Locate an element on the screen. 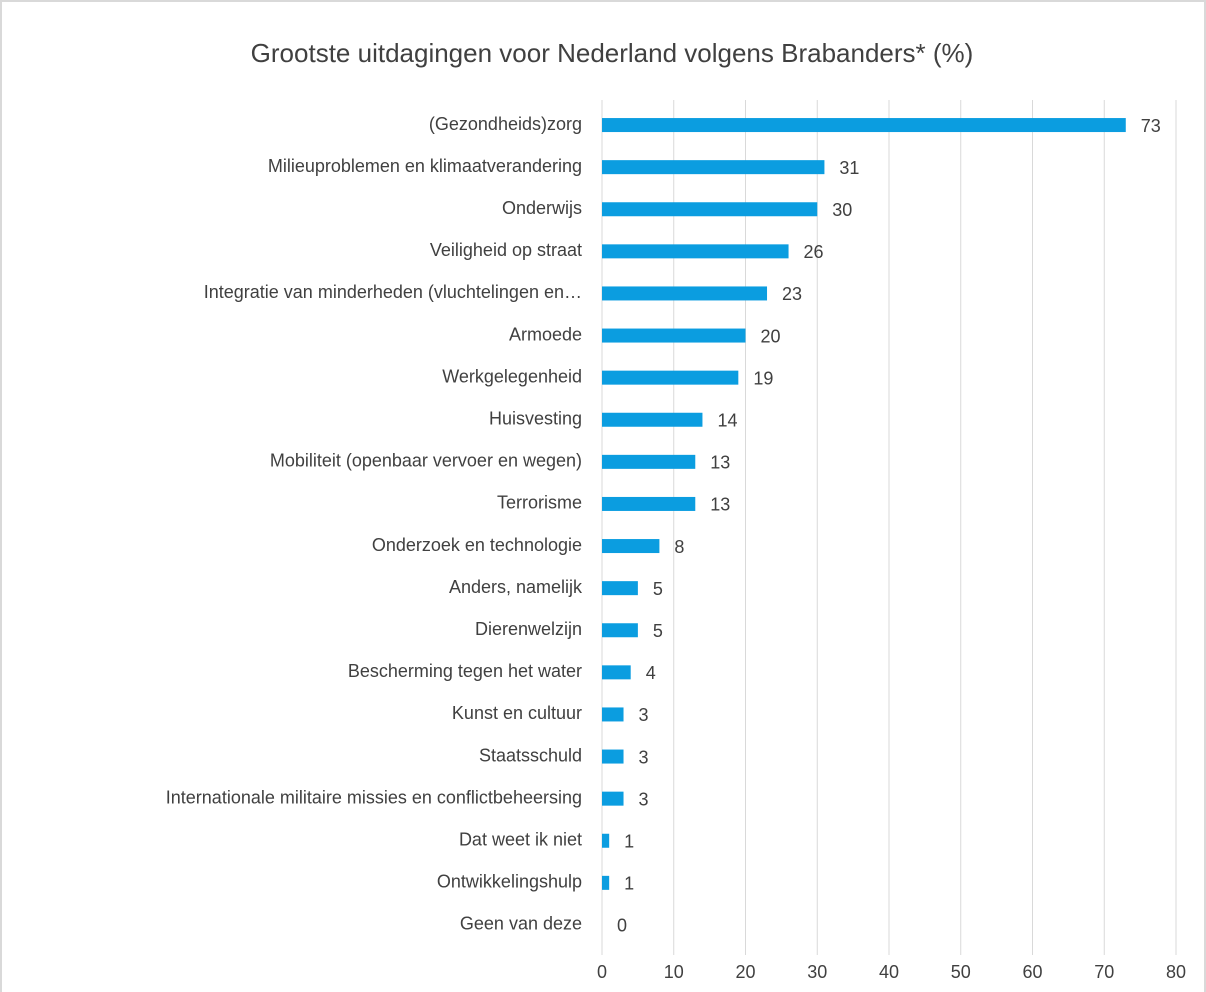 Image resolution: width=1206 pixels, height=992 pixels. y-tick-label: Mobiliteit (openbaar vervoer en wegen) is located at coordinates (426, 461).